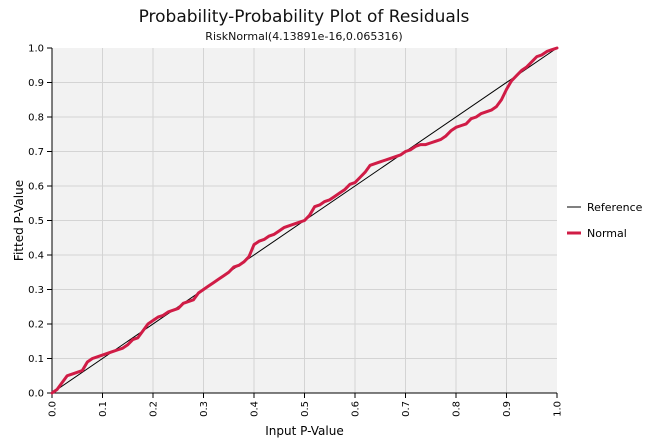 Image resolution: width=648 pixels, height=445 pixels. Describe the element at coordinates (304, 431) in the screenshot. I see `x-axis-label: Input P-Value` at that location.